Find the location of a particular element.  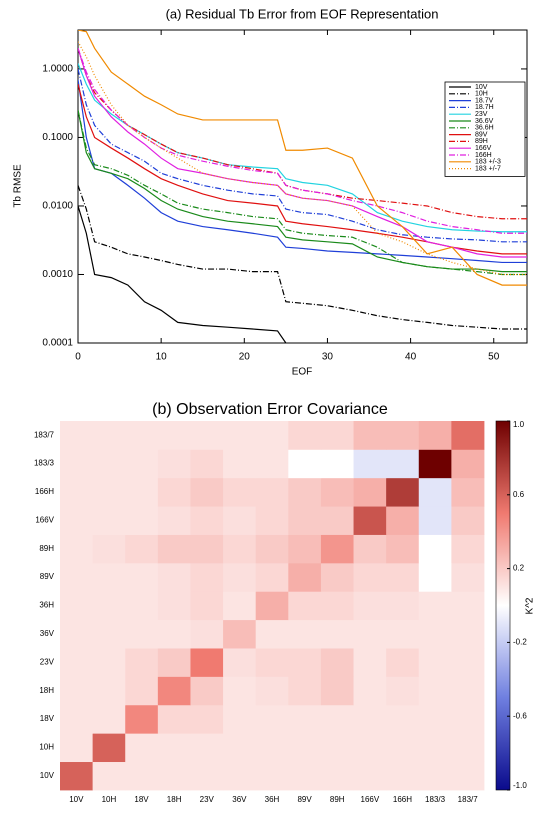

legend-label: 36.6V is located at coordinates (484, 121).